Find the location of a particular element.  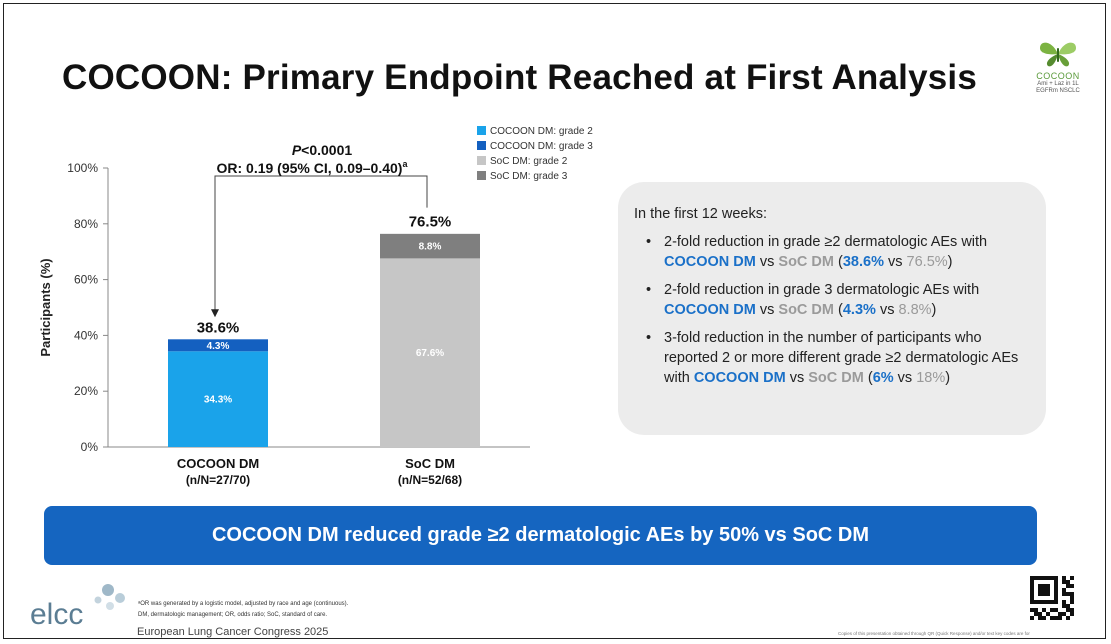

panel-intro: In the first 12 weeks: is located at coordinates (700, 214).